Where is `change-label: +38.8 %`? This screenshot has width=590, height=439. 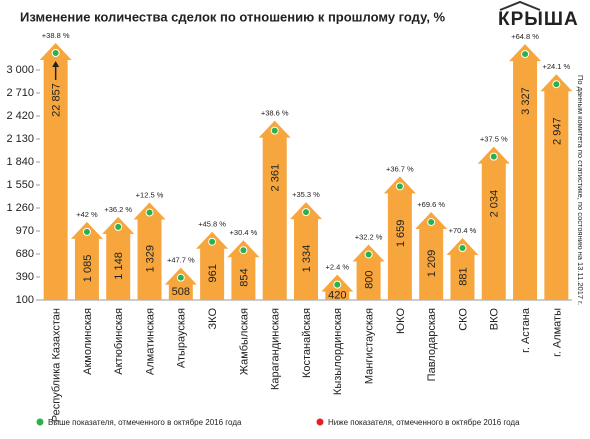 change-label: +38.8 % is located at coordinates (56, 35).